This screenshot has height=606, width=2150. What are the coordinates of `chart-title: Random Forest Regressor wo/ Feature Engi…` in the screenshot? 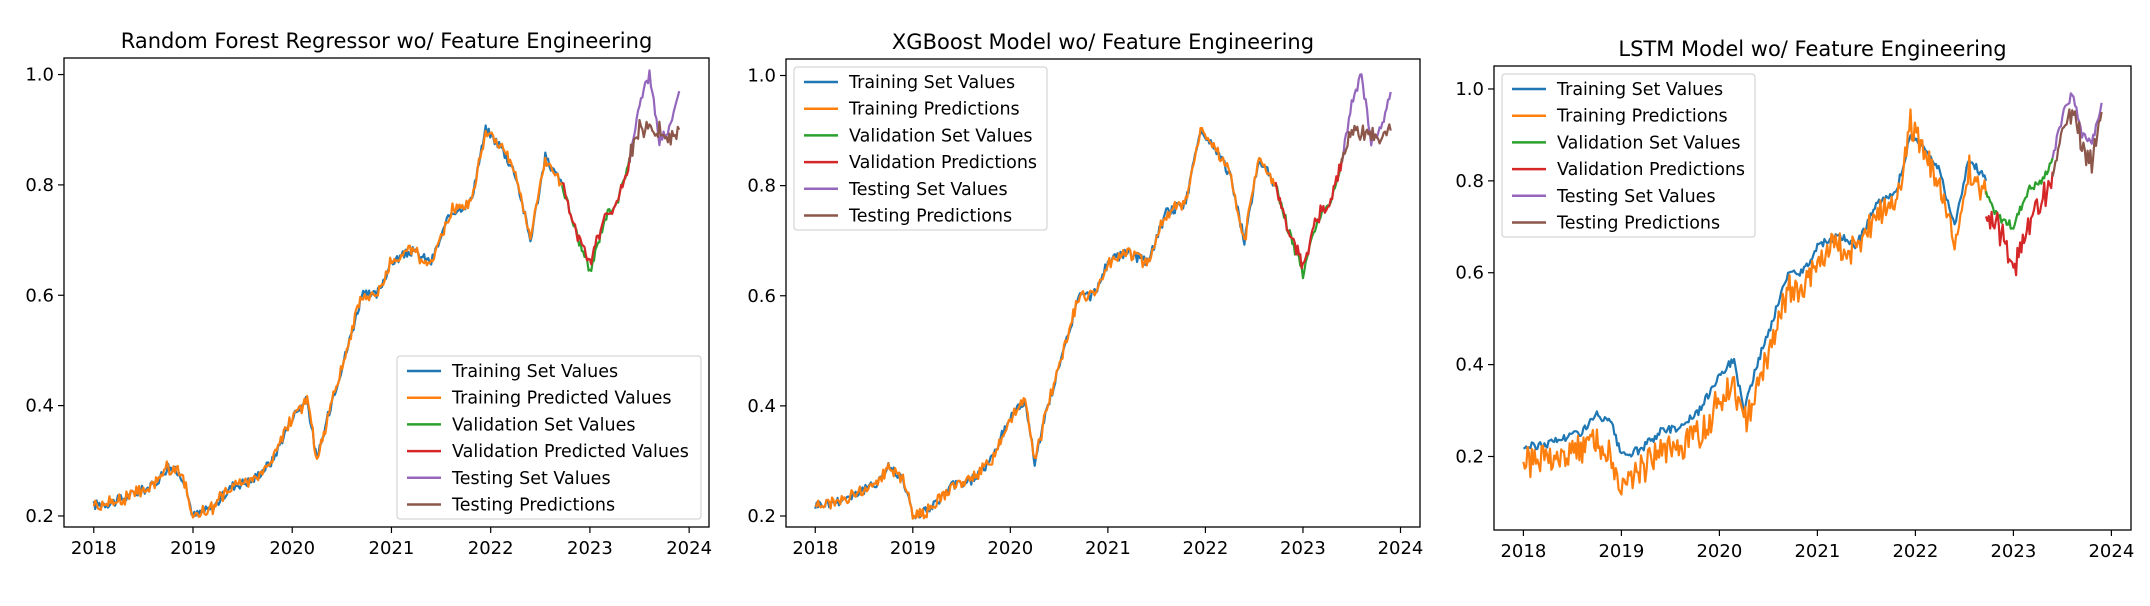 It's located at (387, 41).